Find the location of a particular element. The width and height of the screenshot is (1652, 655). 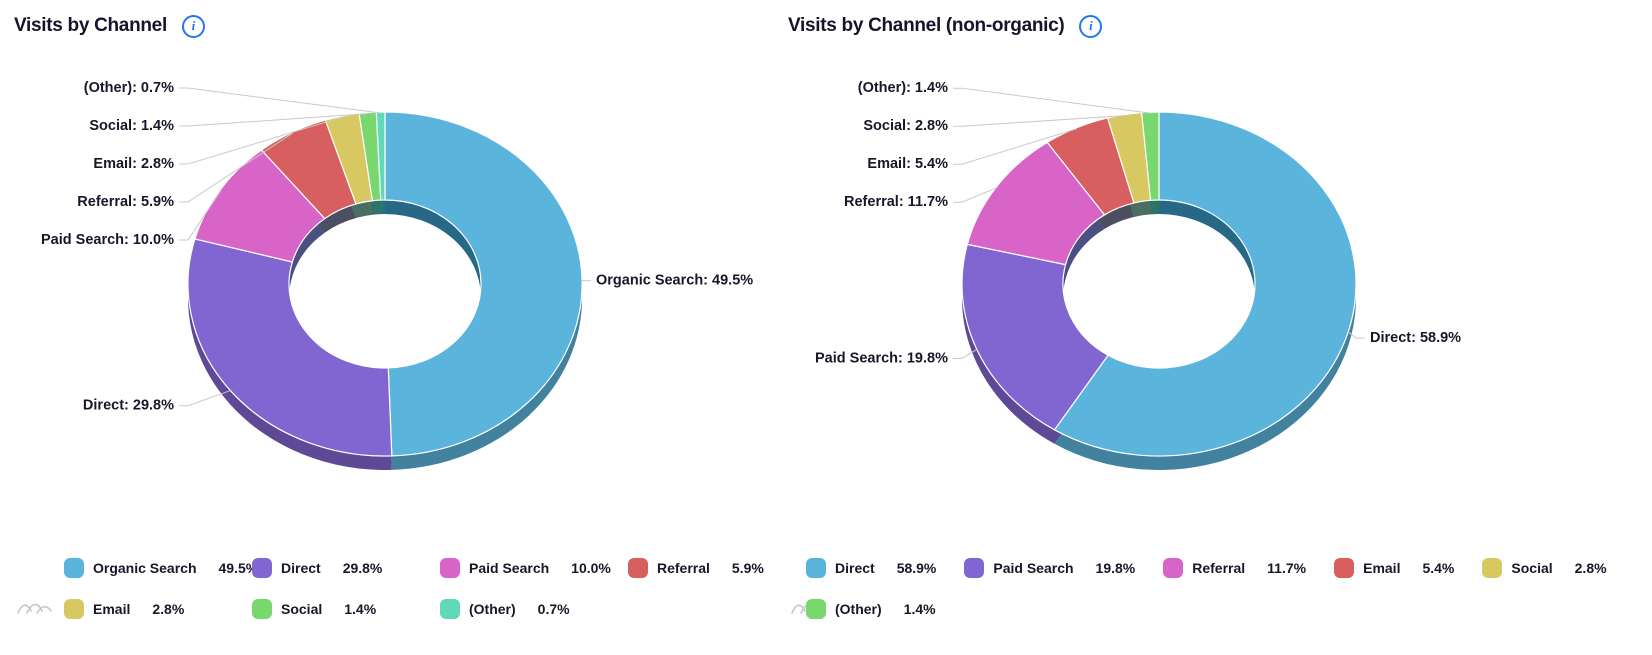

legend-value: 19.8% is located at coordinates (1115, 568).